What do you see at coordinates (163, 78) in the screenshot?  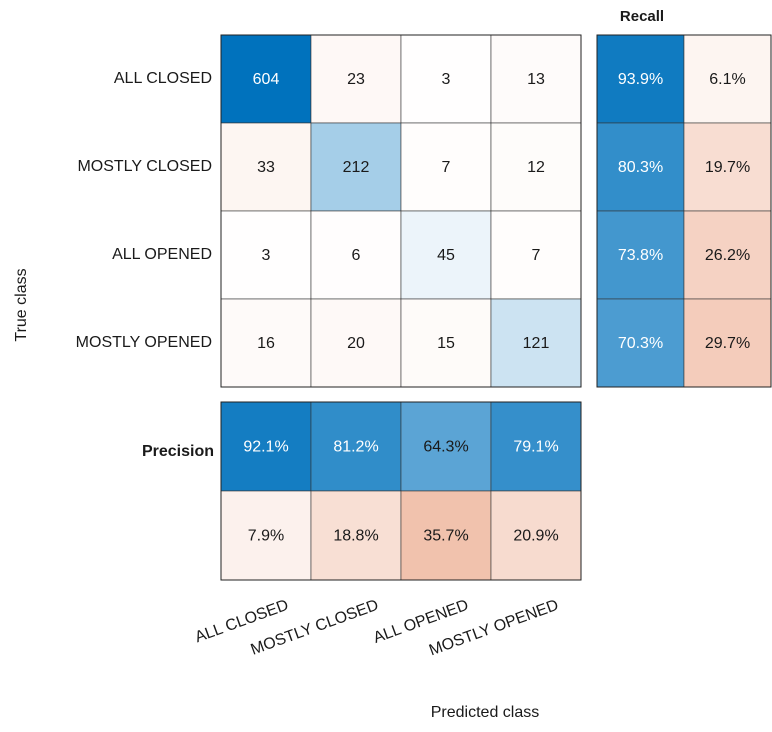 I see `row-label: ALL CLOSED` at bounding box center [163, 78].